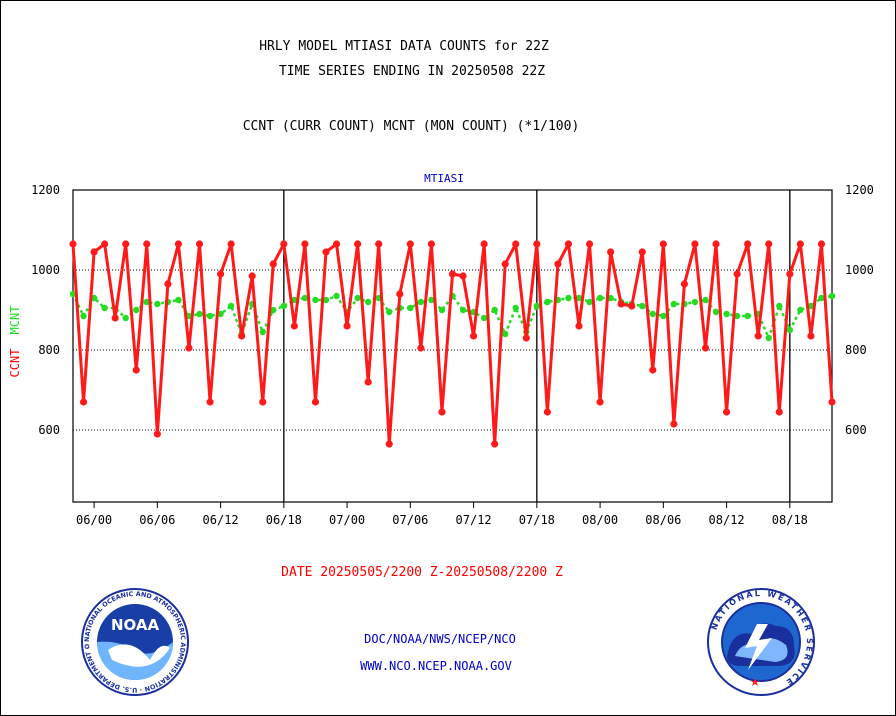 This screenshot has width=896, height=716. I want to click on x-tick-label: 06/18, so click(284, 520).